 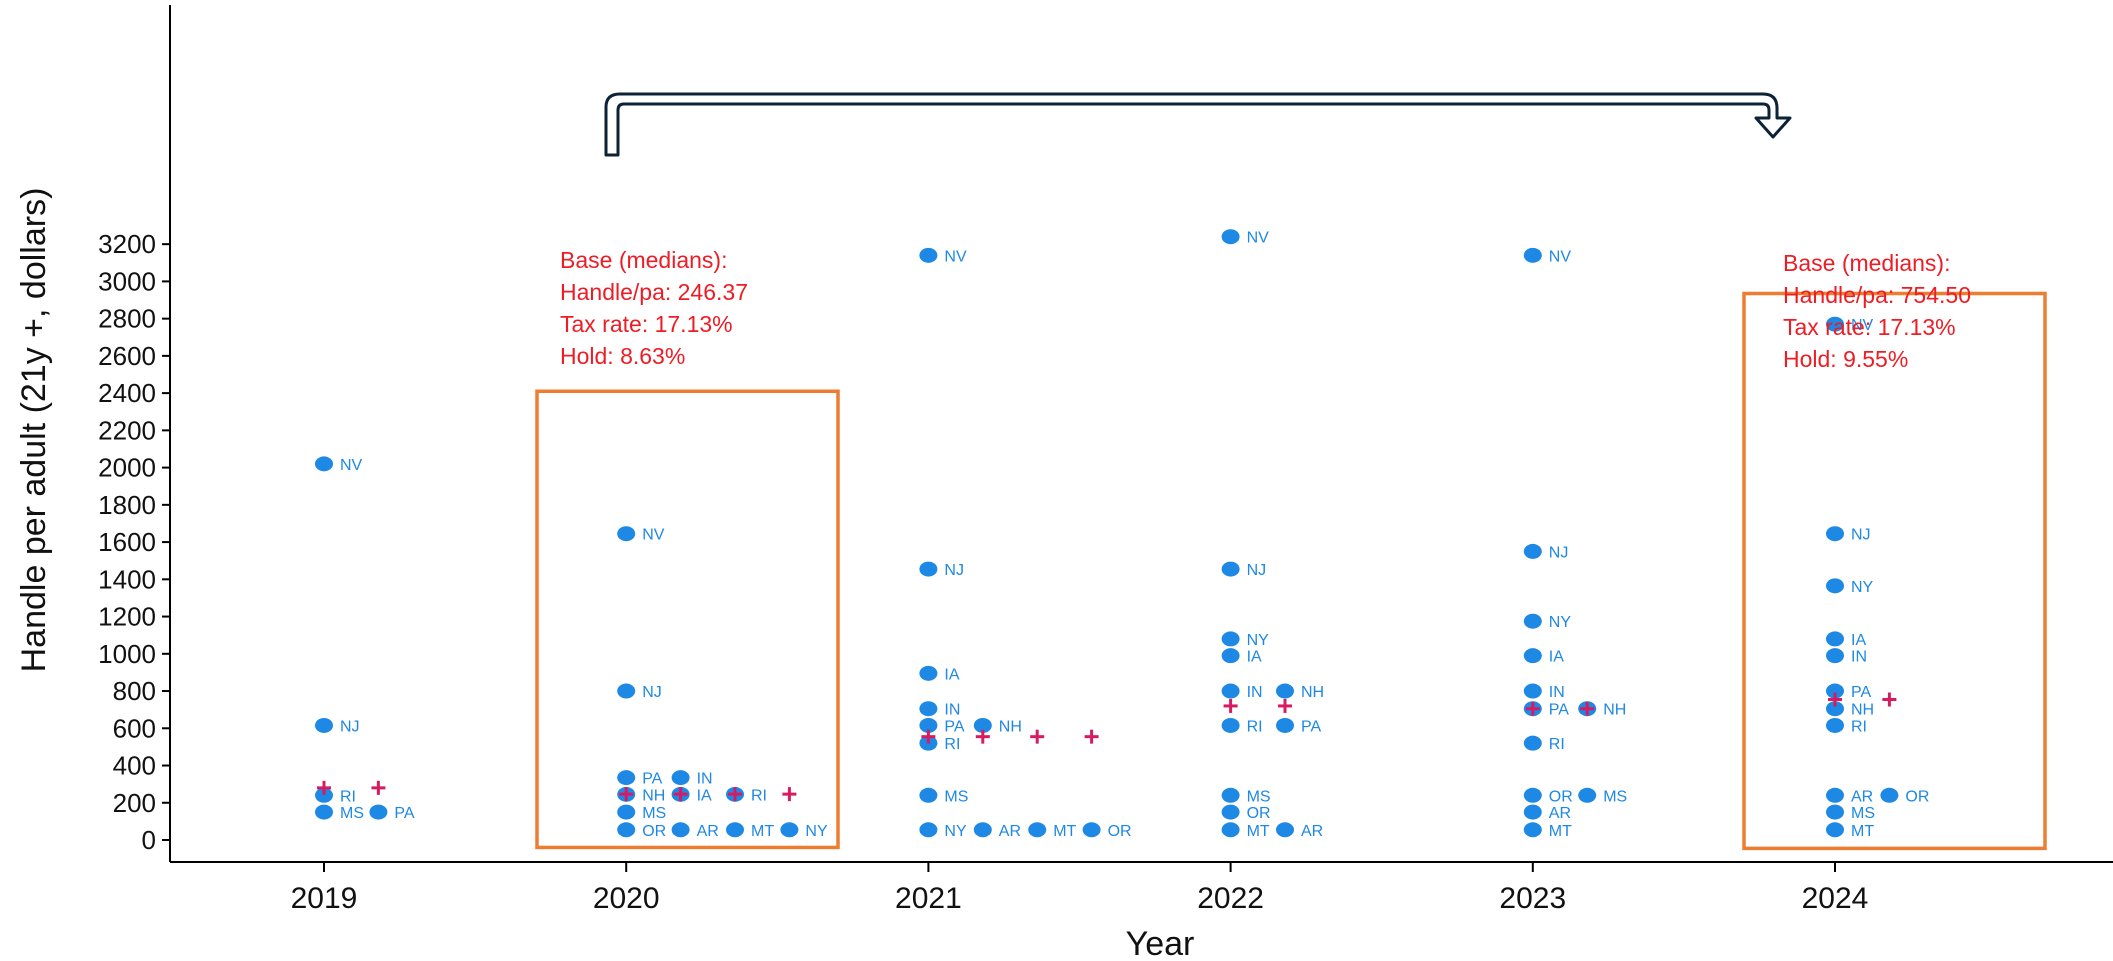 I want to click on y-tick-label: 3200, so click(x=127, y=244).